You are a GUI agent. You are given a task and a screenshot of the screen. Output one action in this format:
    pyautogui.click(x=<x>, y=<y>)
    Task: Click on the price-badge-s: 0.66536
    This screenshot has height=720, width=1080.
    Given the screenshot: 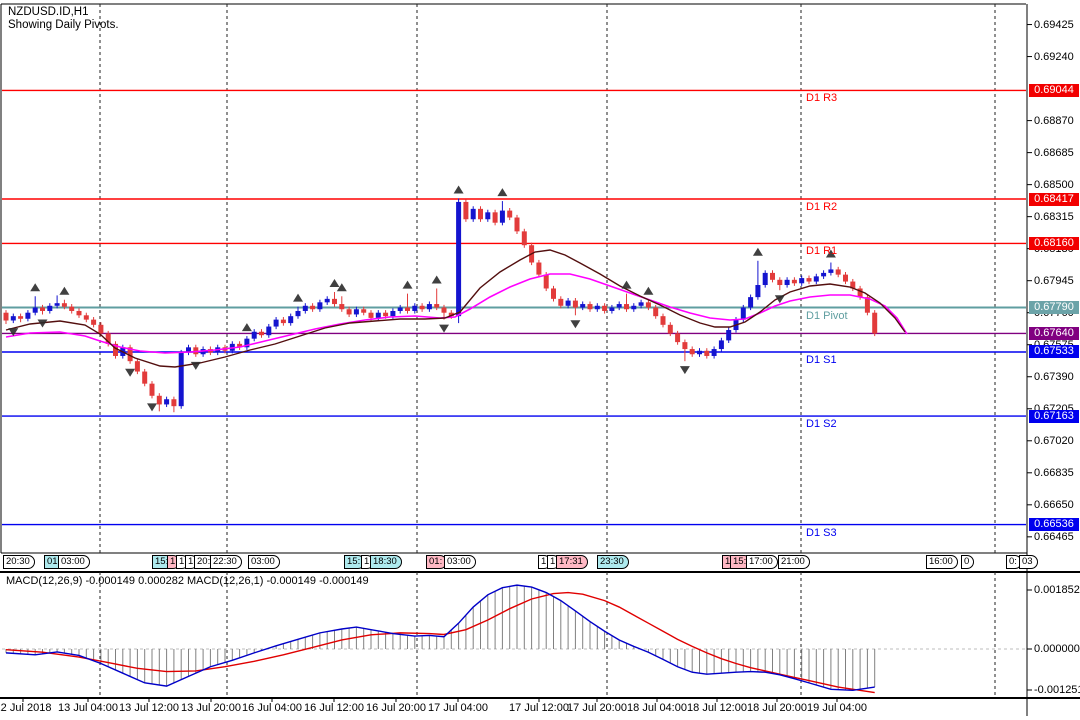 What is the action you would take?
    pyautogui.click(x=1054, y=525)
    